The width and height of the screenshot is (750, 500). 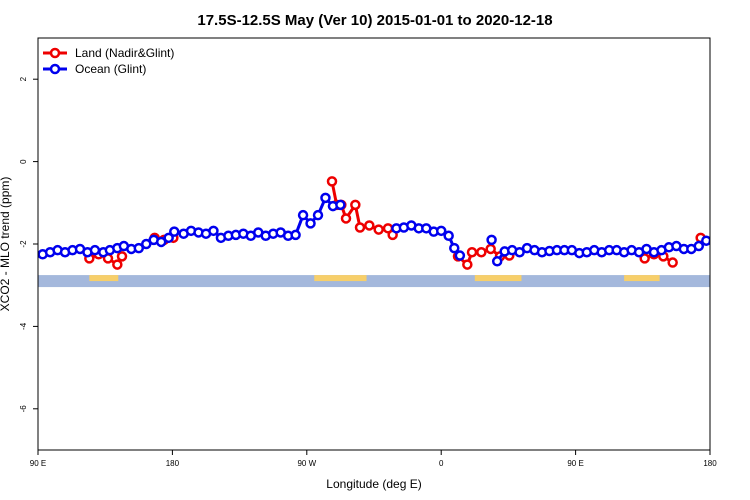 I want to click on x-axis-label: Longitude (deg E), so click(x=373, y=484).